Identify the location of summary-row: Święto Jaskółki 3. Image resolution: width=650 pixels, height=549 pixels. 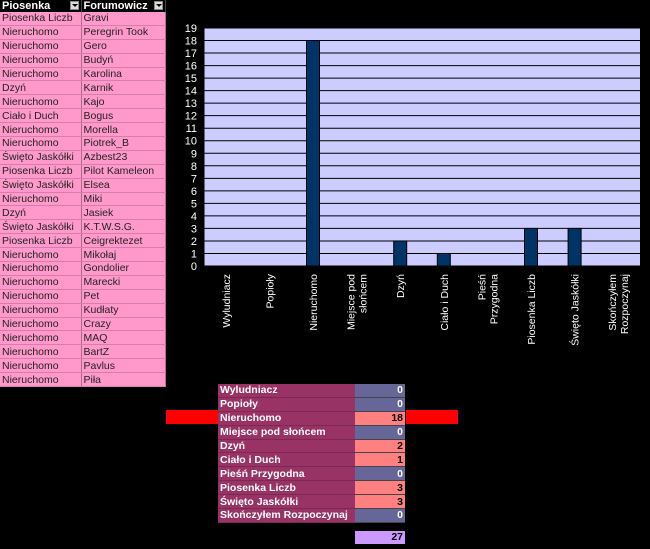
(311, 502).